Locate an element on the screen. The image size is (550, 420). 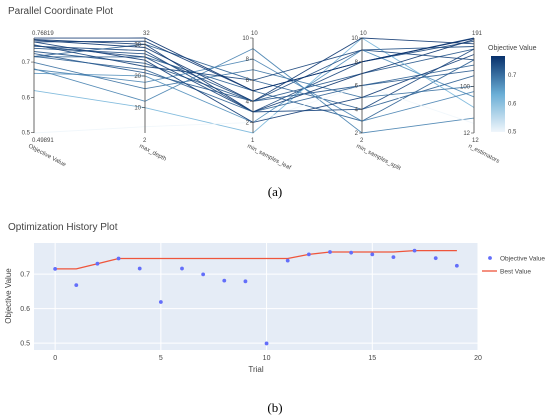
y-tick-label: 0.7 is located at coordinates (25, 275).